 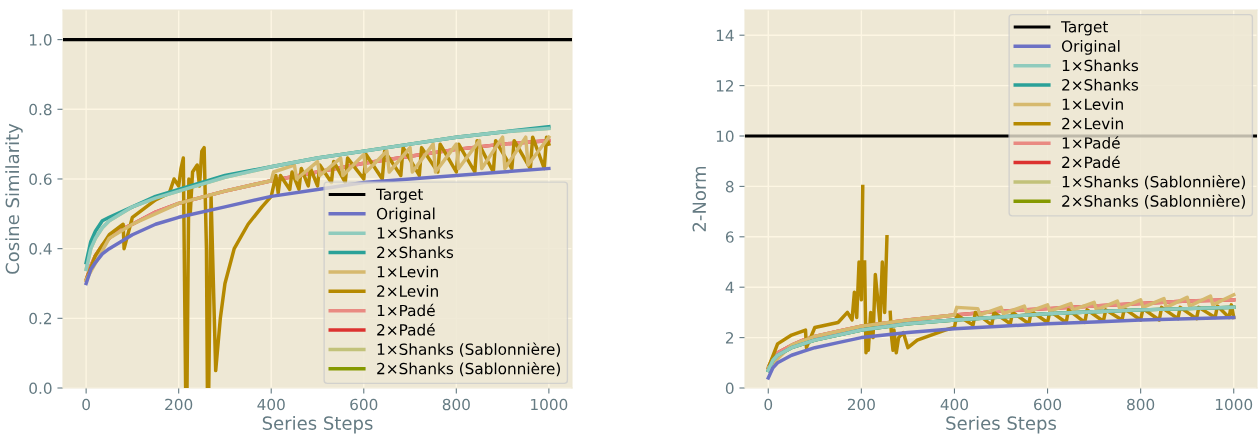 I want to click on y-tick-label: 8, so click(x=729, y=186).